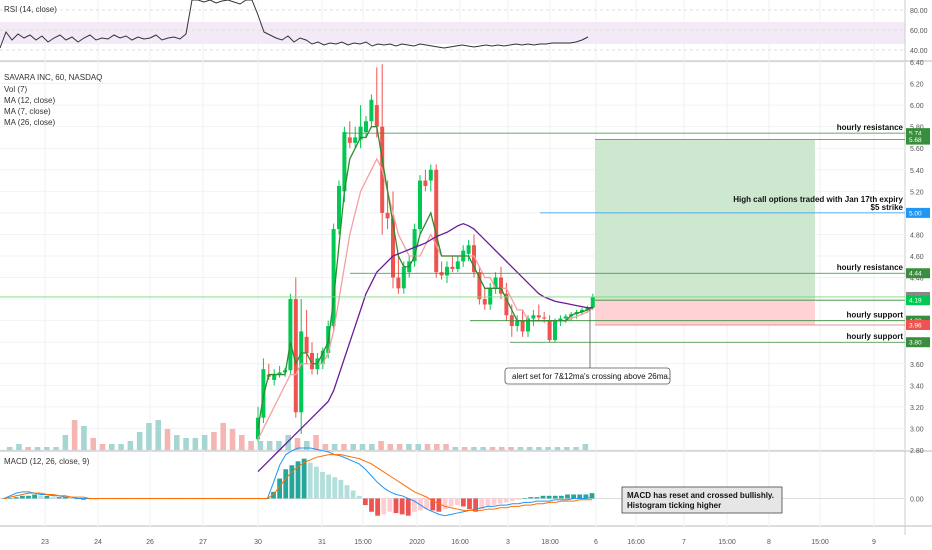  What do you see at coordinates (15, 89) in the screenshot?
I see `price-indicator-label: Vol (7)` at bounding box center [15, 89].